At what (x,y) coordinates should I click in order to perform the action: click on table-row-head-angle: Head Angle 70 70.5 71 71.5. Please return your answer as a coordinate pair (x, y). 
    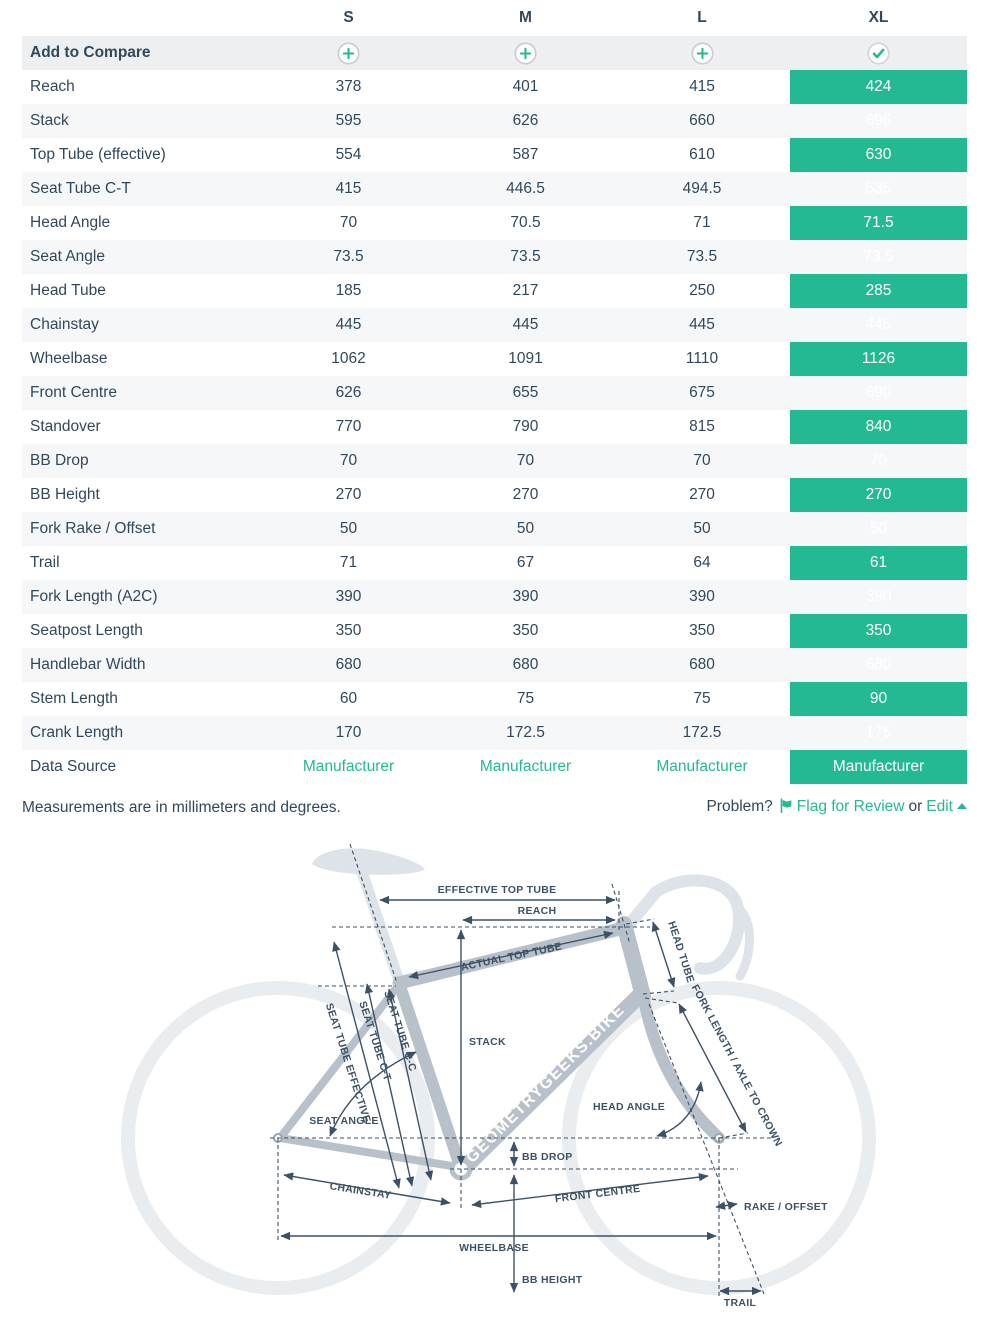
    Looking at the image, I should click on (494, 223).